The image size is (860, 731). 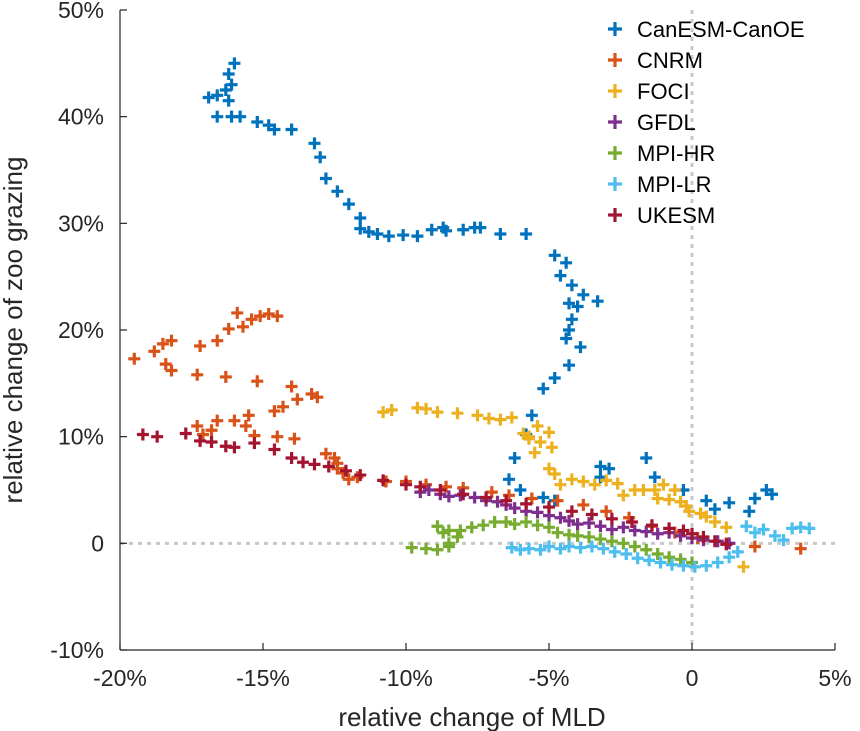 I want to click on legend-marker, so click(x=615, y=184).